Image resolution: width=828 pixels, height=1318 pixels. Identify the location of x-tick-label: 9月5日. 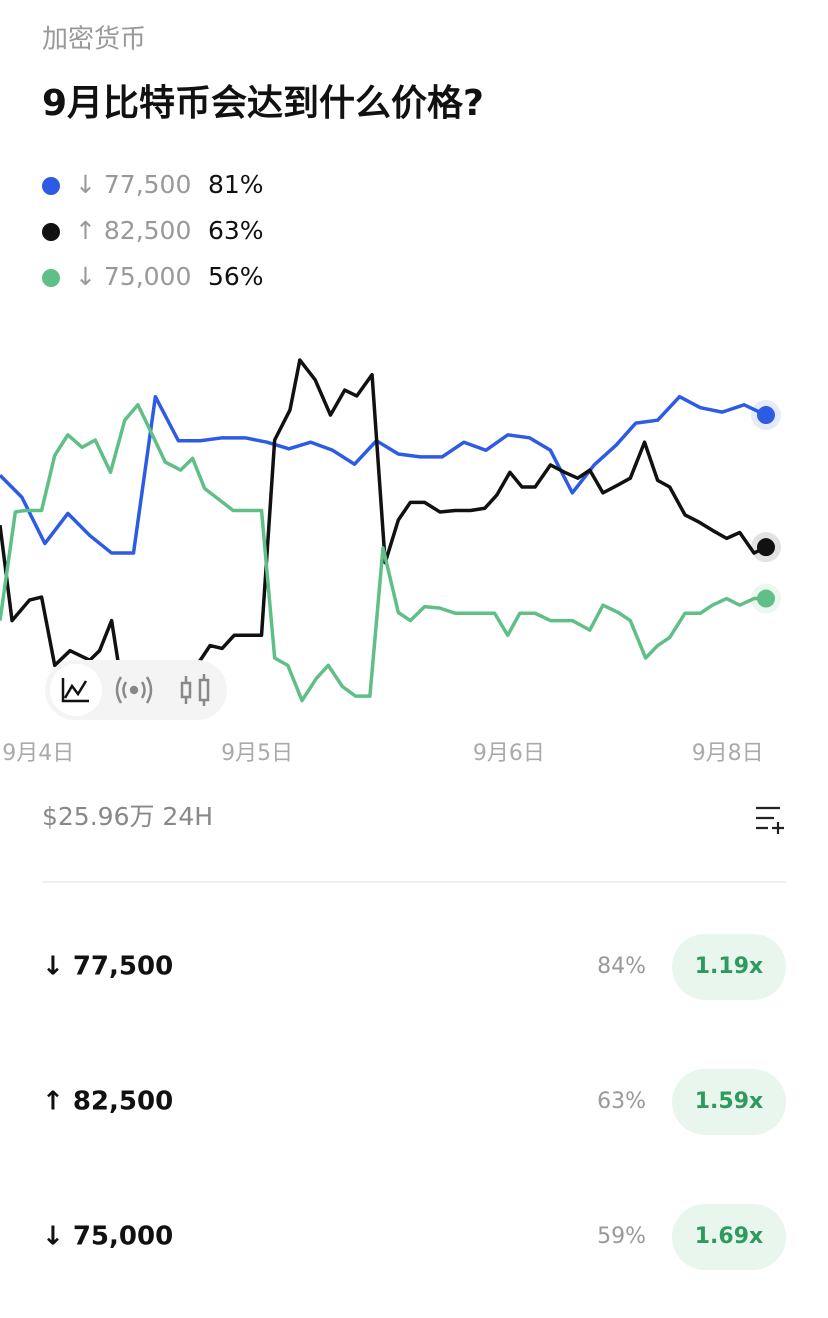
(257, 753).